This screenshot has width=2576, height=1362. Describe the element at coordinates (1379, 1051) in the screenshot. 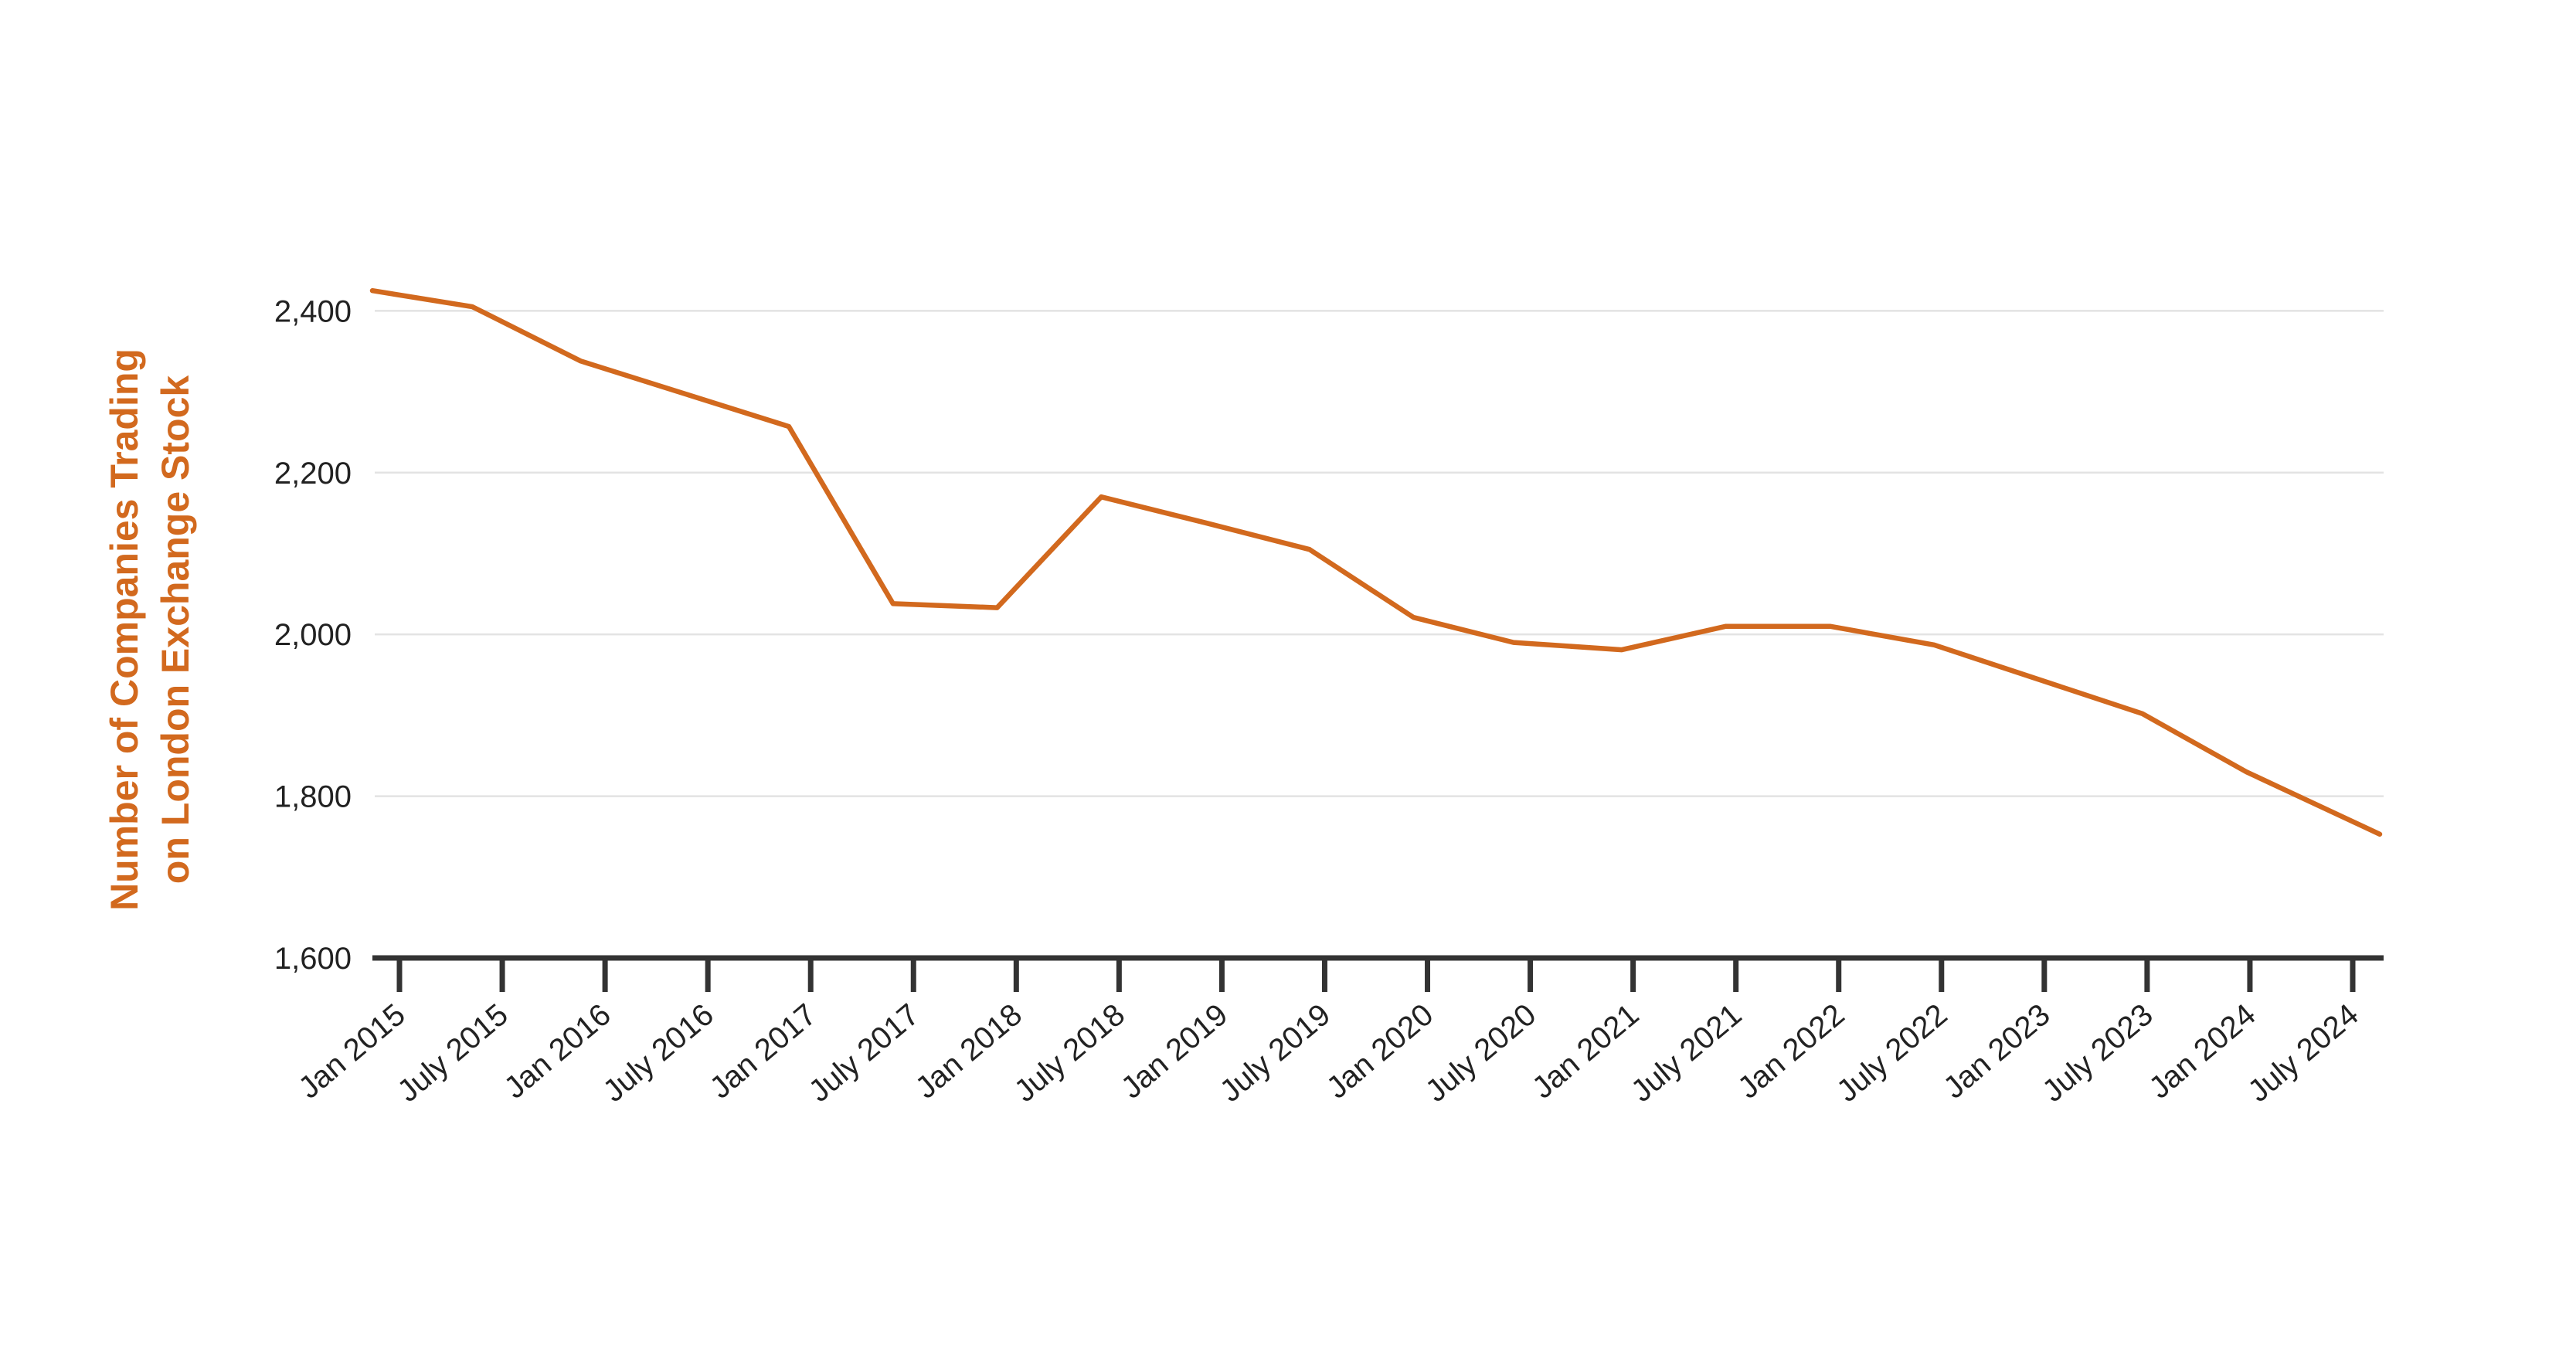

I see `x-tick-label: Jan 2020` at that location.